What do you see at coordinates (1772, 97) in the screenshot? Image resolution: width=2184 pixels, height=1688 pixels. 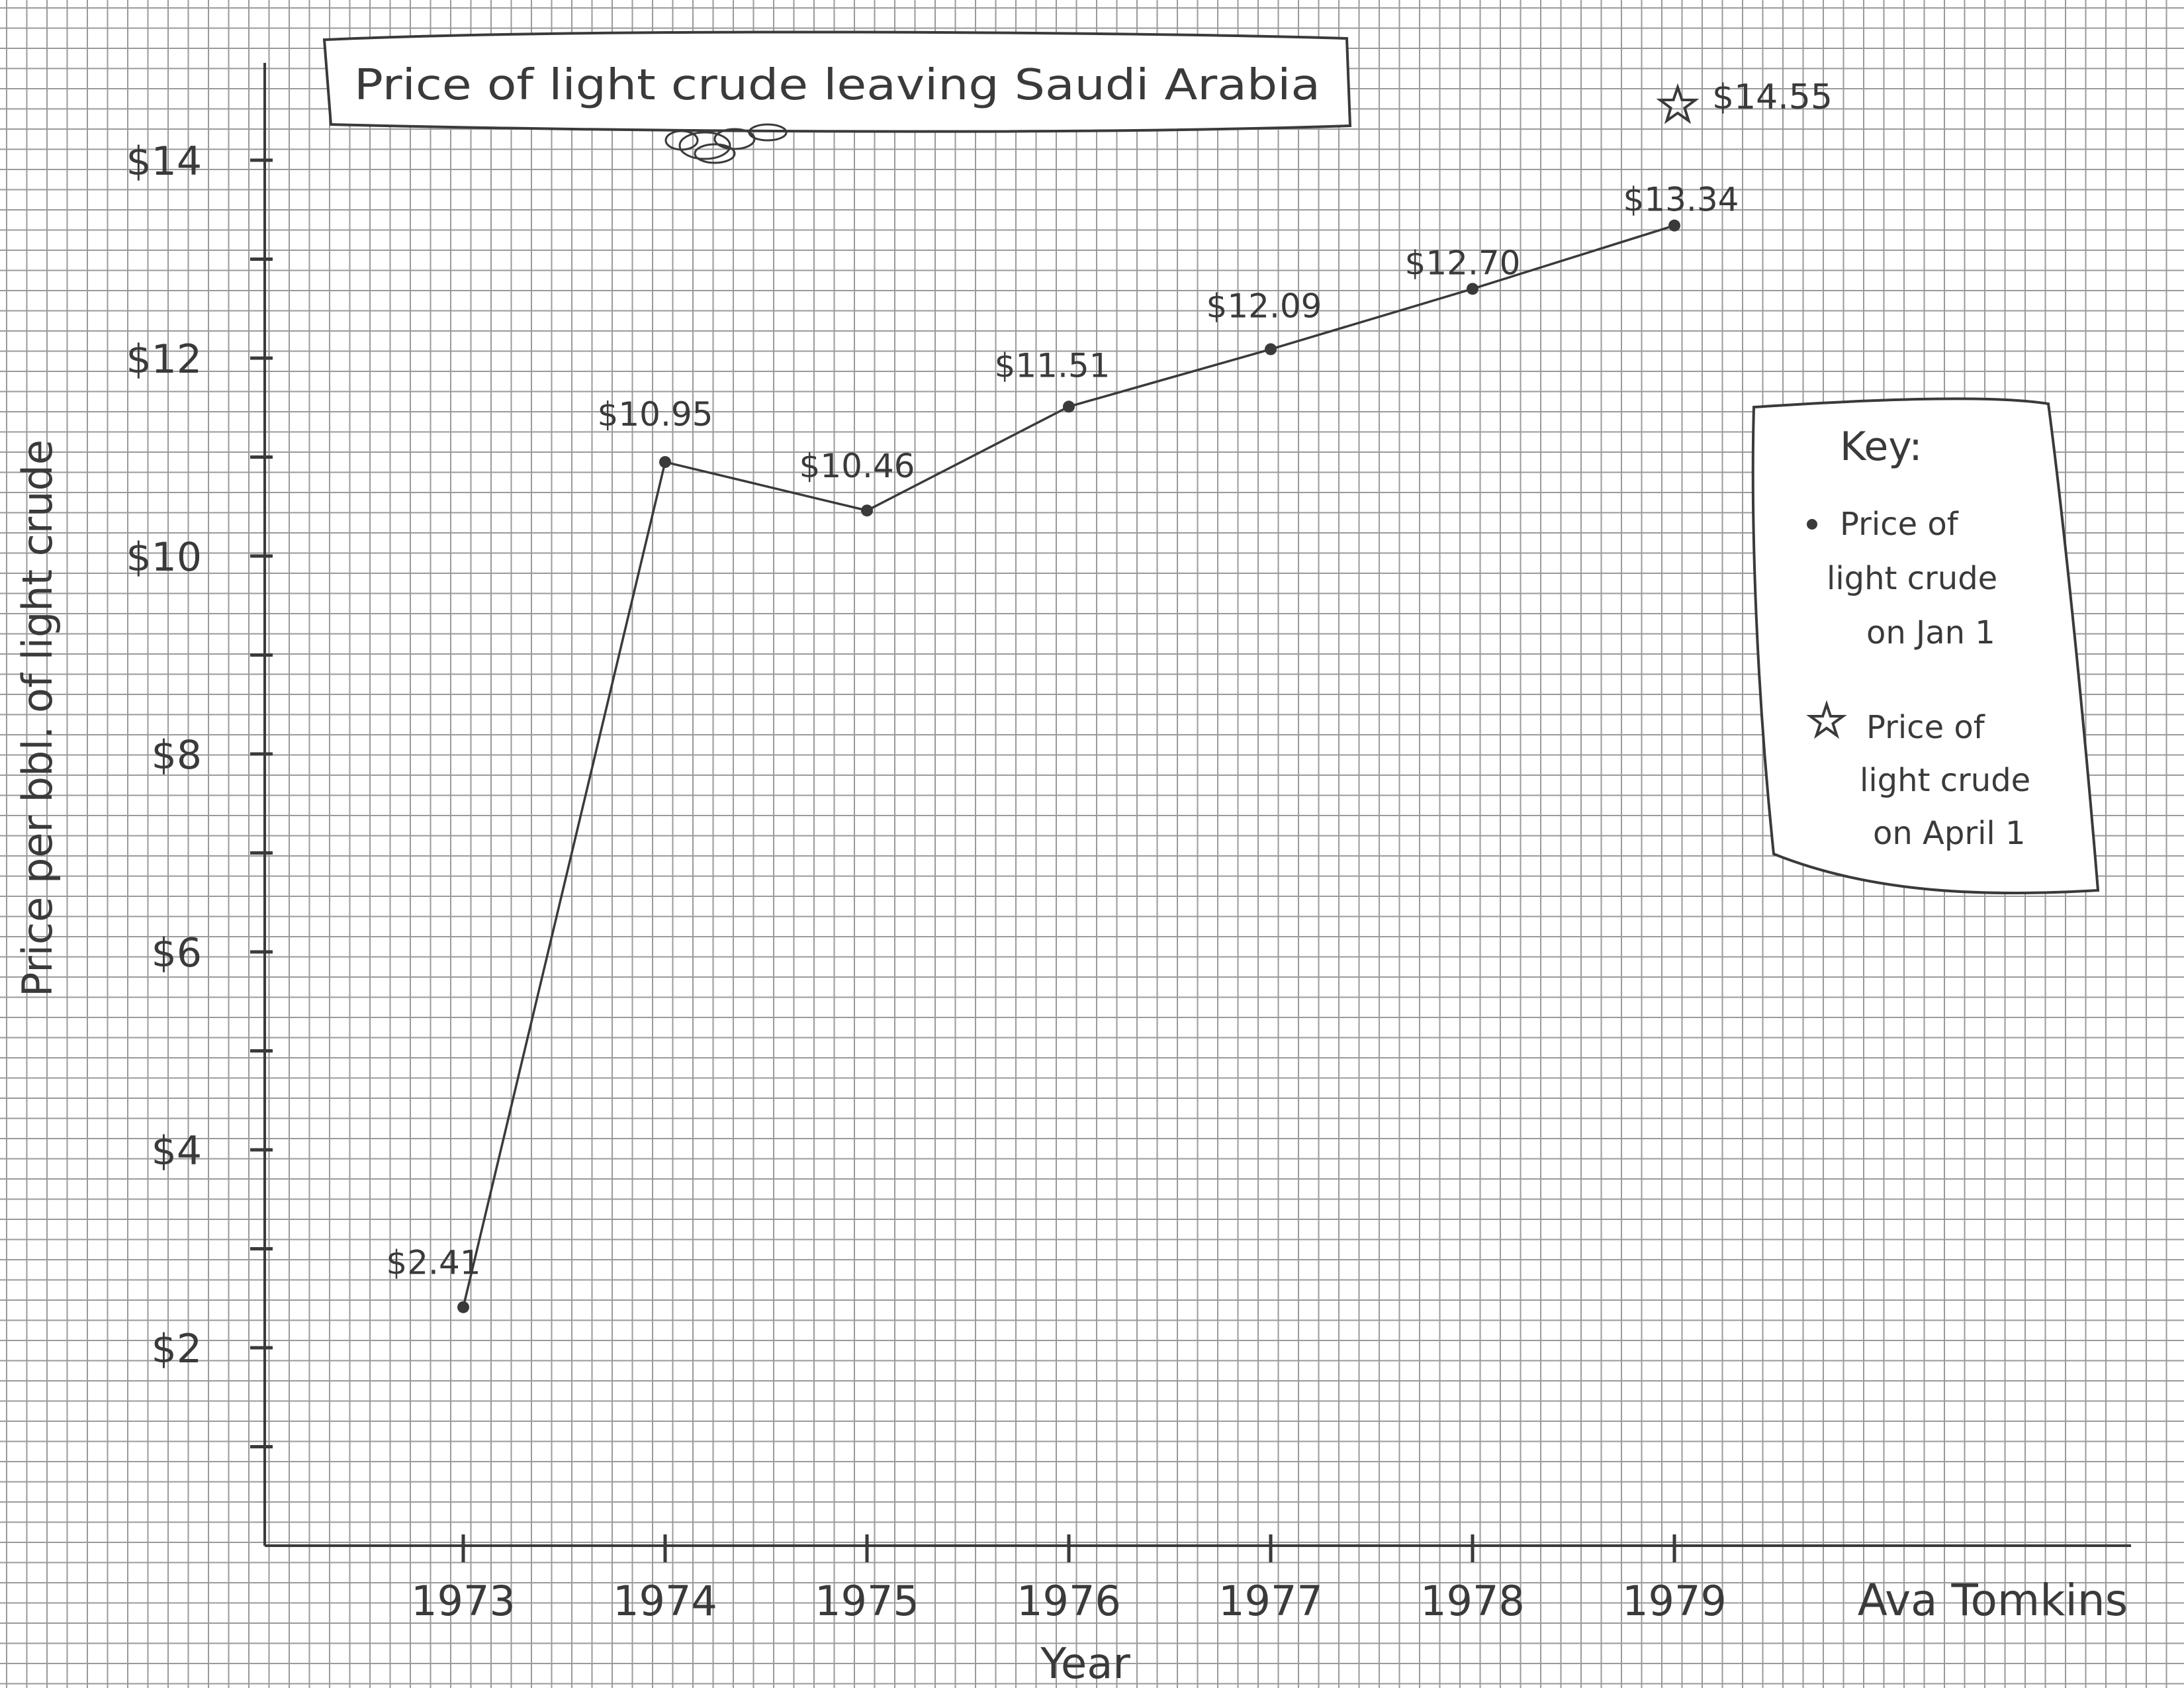 I see `star-data-label: $14.55` at bounding box center [1772, 97].